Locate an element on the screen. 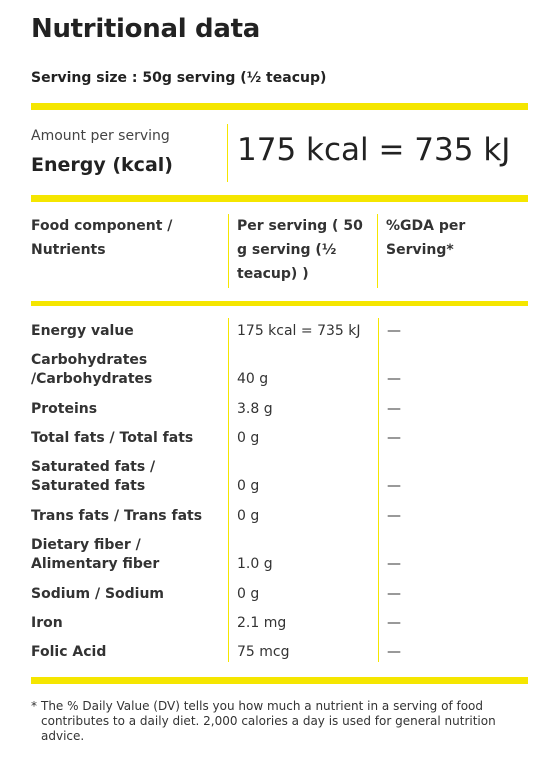 The height and width of the screenshot is (770, 550). header-per-serving: Per serving ( 50 g serving (½ teacup) ) is located at coordinates (303, 251).